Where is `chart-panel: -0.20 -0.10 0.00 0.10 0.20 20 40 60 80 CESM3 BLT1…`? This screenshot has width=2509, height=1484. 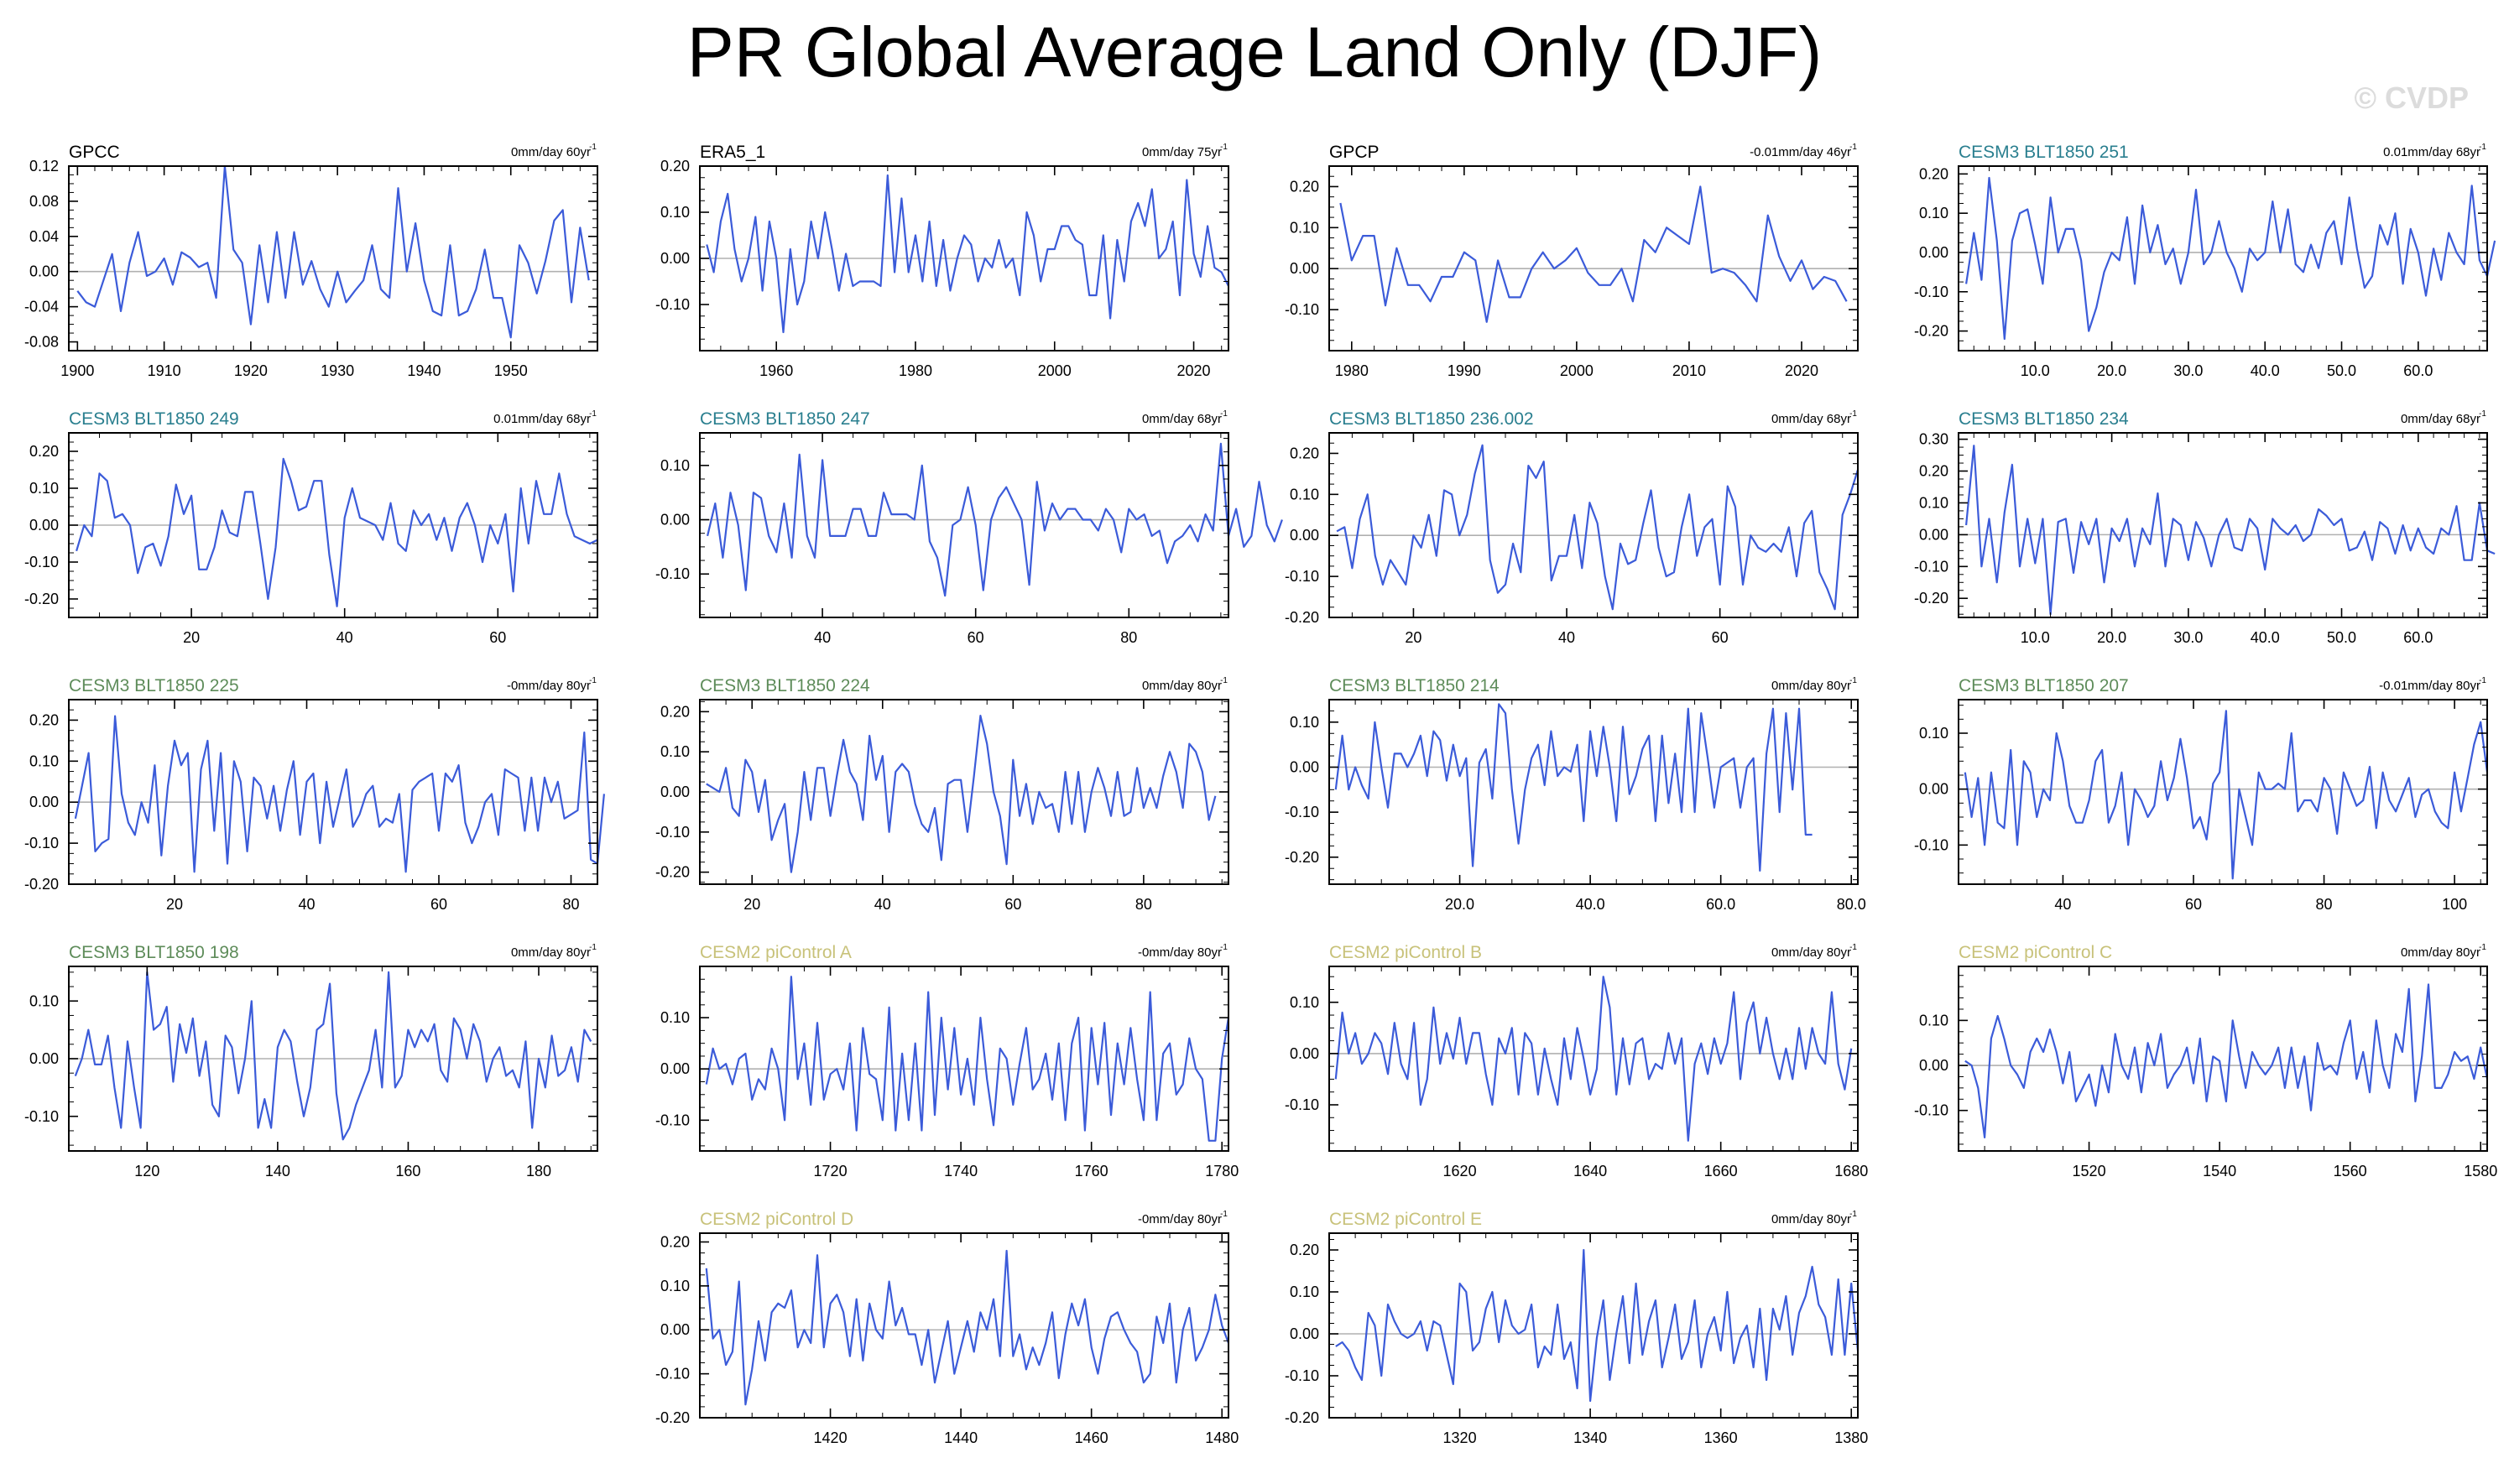
chart-panel: -0.20 -0.10 0.00 0.10 0.20 20 40 60 80 CESM3 BLT1… is located at coordinates (942, 794).